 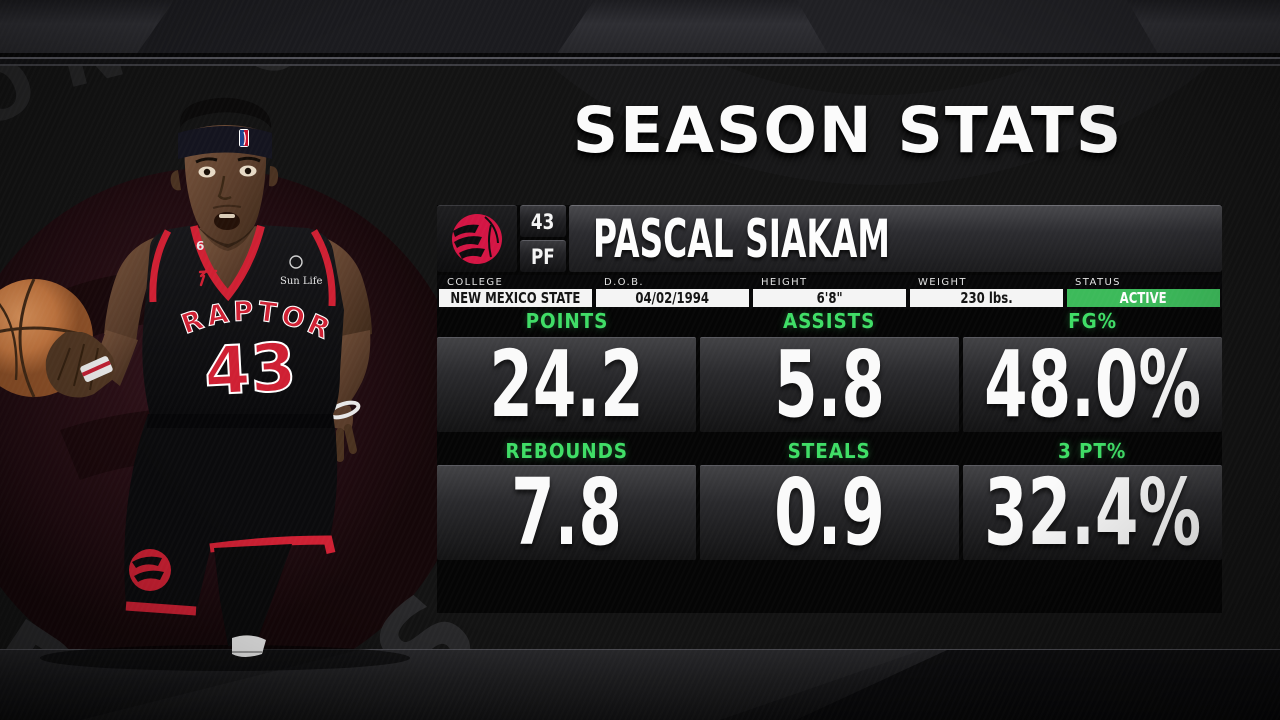 I want to click on stat-value-row-1: 24.2 5.8 48.0%, so click(x=829, y=384).